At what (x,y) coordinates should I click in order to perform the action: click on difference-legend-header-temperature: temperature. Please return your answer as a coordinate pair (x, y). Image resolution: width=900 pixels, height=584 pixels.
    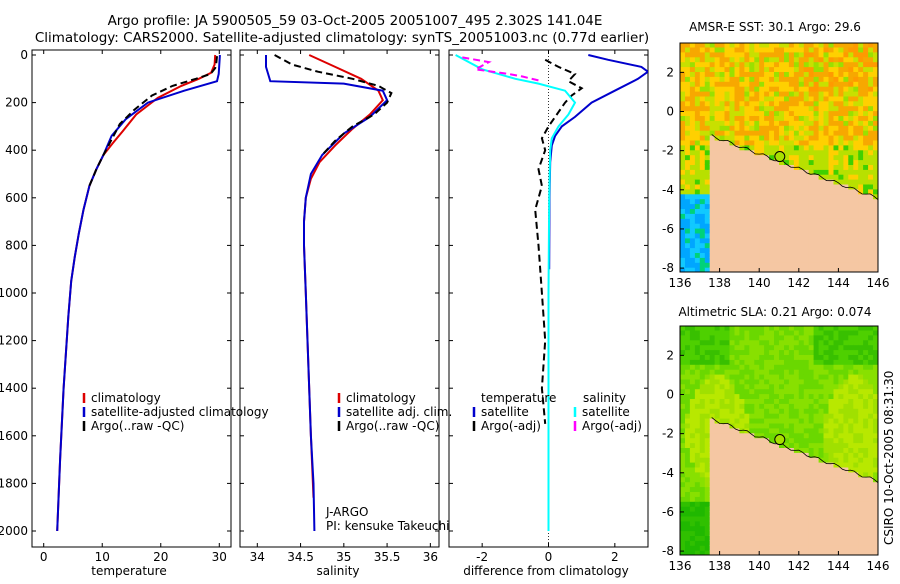
    Looking at the image, I should click on (518, 398).